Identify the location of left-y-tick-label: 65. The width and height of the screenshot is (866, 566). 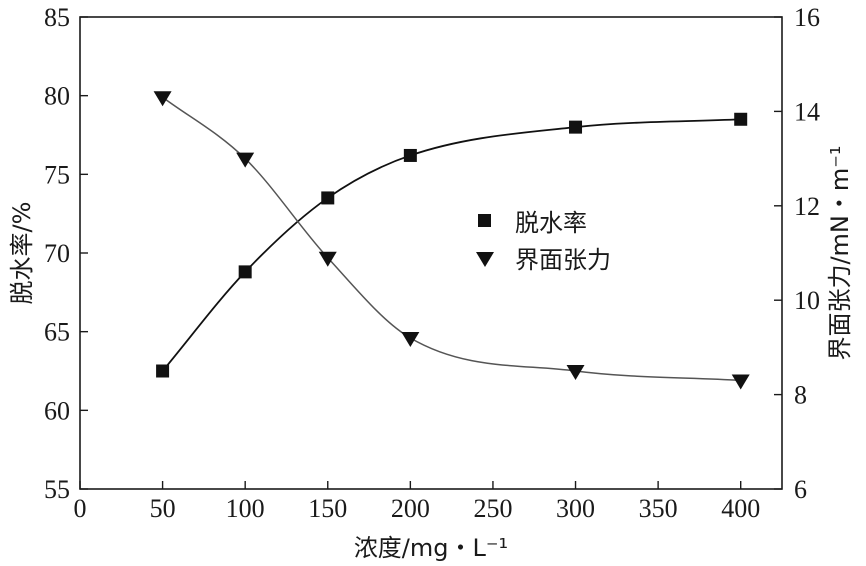
(57, 332).